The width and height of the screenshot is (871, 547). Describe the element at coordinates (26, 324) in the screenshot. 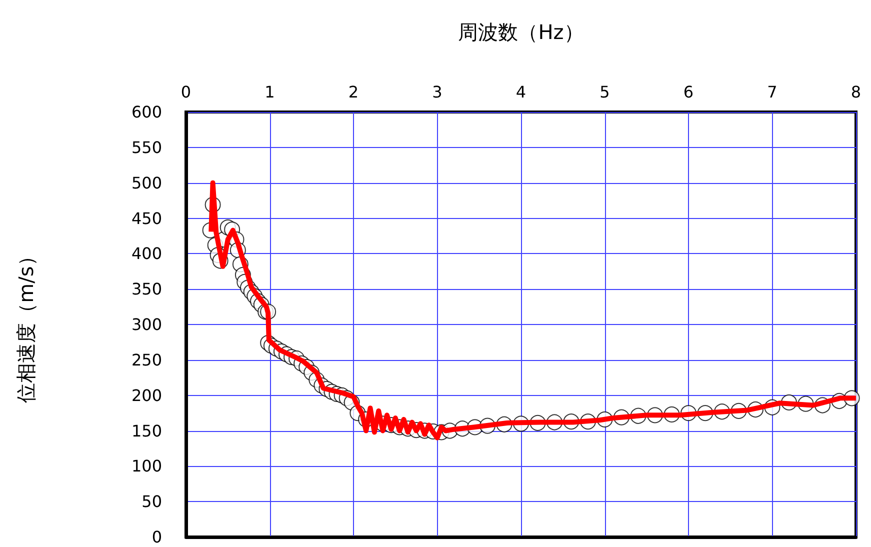

I see `y-axis-title: 位相速度（m/s）` at that location.